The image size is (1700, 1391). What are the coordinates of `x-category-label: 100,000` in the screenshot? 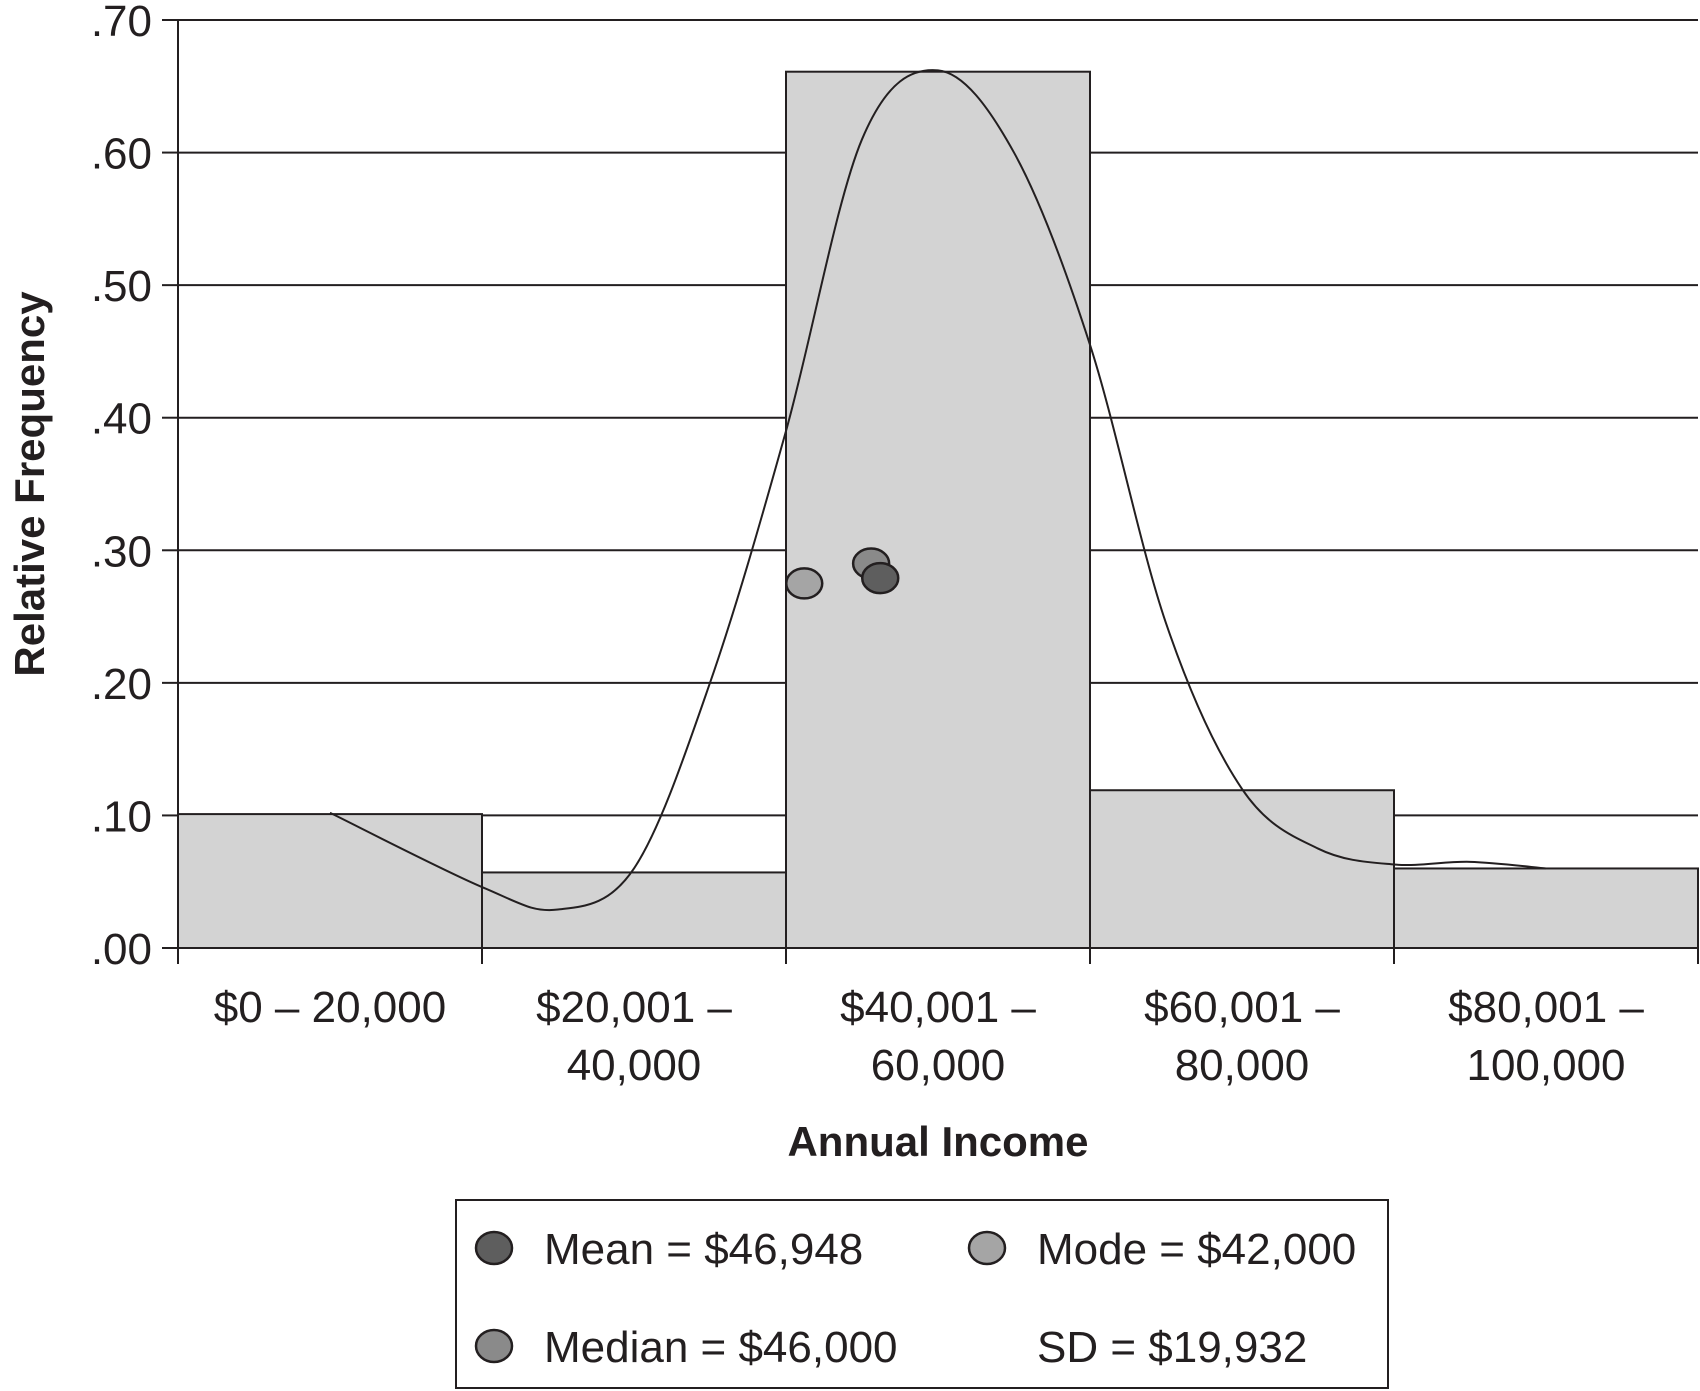 It's located at (1545, 1065).